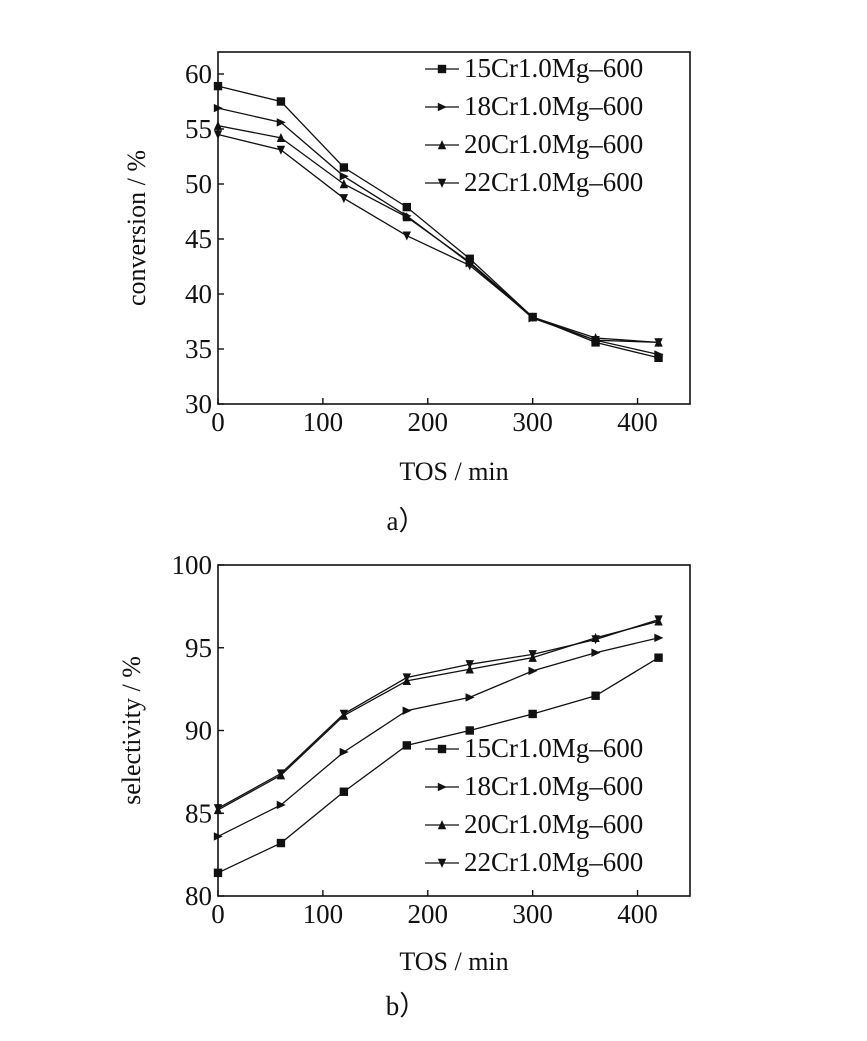 The image size is (867, 1041). I want to click on chart-b-y-tick-label: 80, so click(198, 896).